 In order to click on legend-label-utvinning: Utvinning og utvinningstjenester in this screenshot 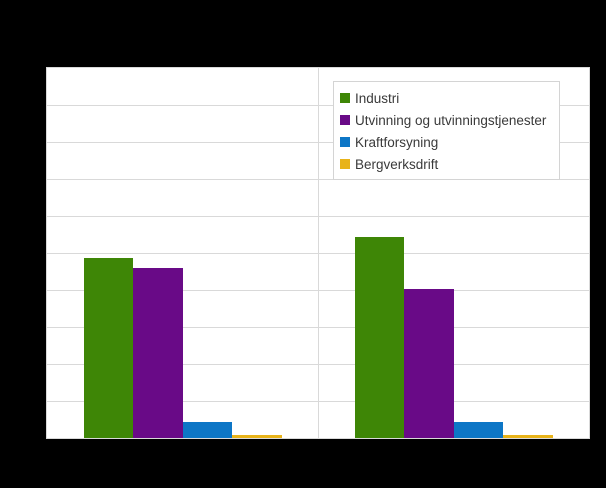, I will do `click(451, 120)`.